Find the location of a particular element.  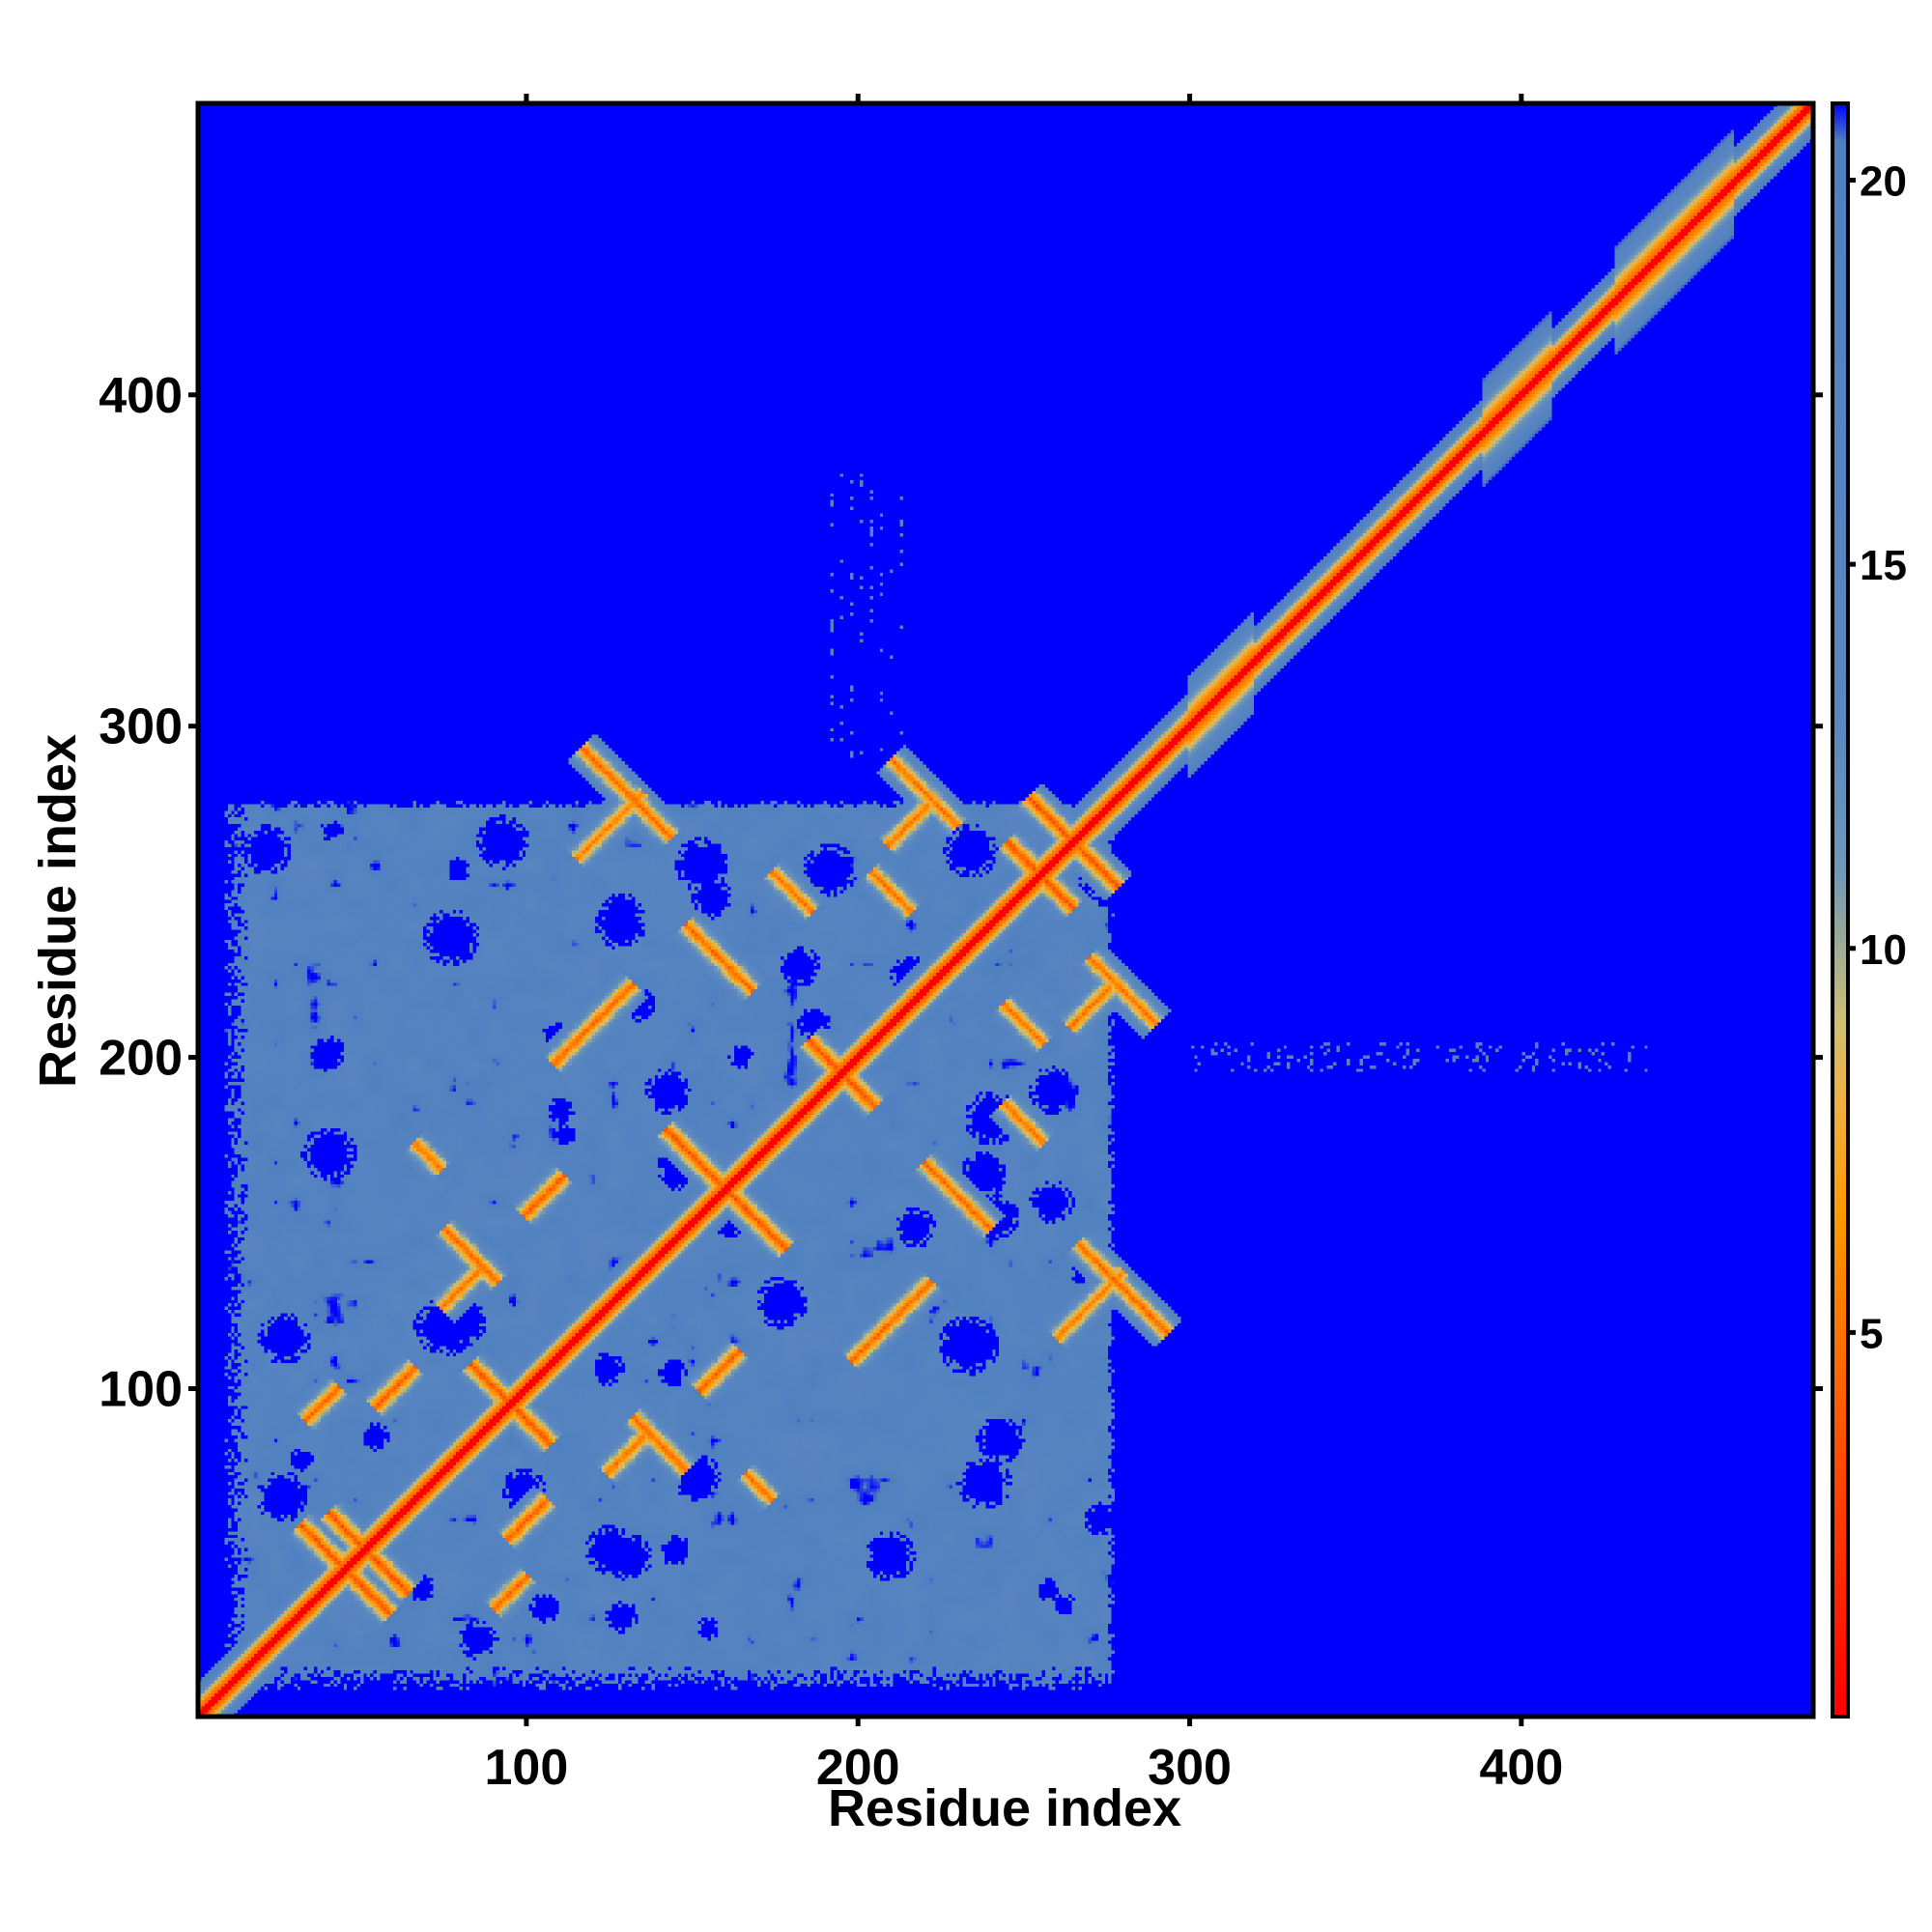

colorbar-gradient is located at coordinates (1840, 910).